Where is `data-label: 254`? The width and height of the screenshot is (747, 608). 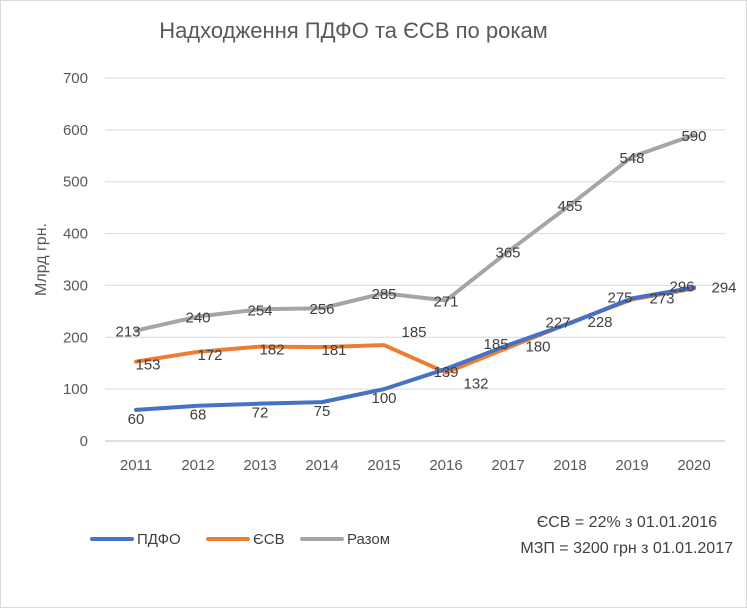
data-label: 254 is located at coordinates (259, 310).